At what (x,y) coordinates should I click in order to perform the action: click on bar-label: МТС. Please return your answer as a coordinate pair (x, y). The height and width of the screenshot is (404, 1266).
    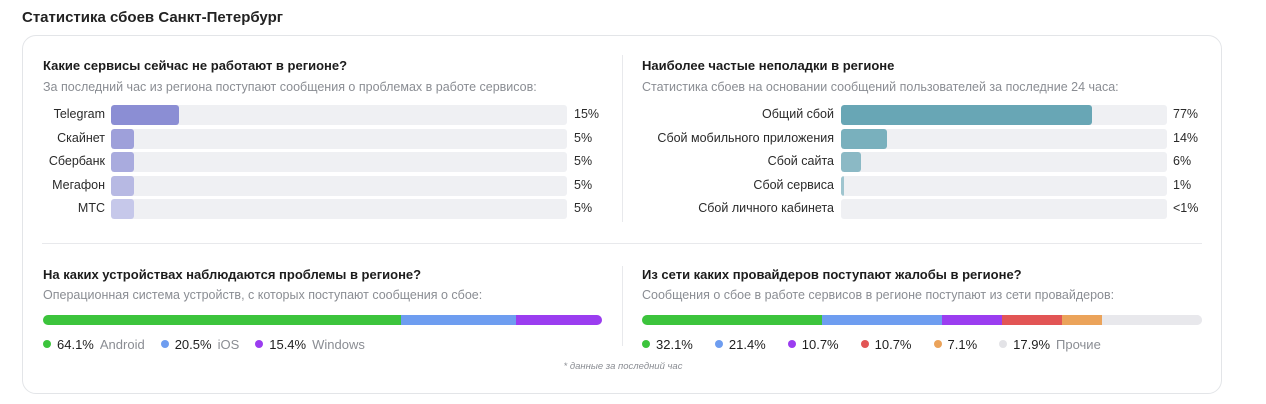
    Looking at the image, I should click on (91, 208).